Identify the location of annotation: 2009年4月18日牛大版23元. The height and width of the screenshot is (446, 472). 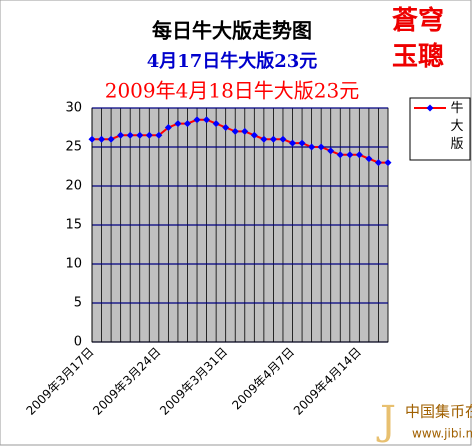
(232, 91).